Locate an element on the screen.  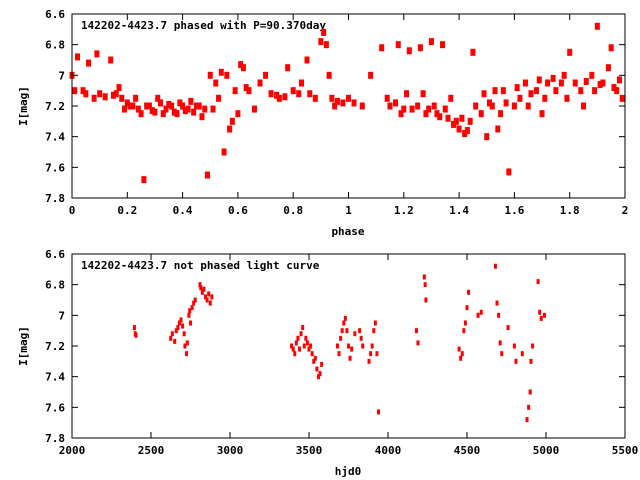
x-tick-label: 0.6 is located at coordinates (238, 210).